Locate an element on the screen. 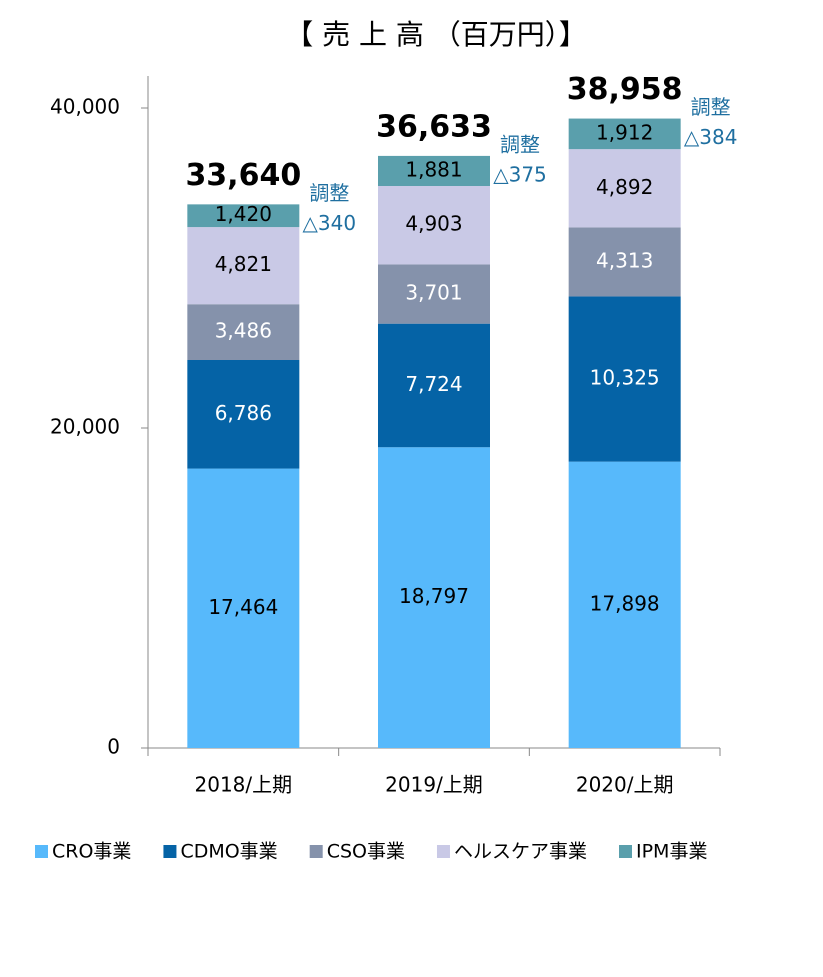 This screenshot has height=977, width=823. total-label: 36,633 is located at coordinates (434, 126).